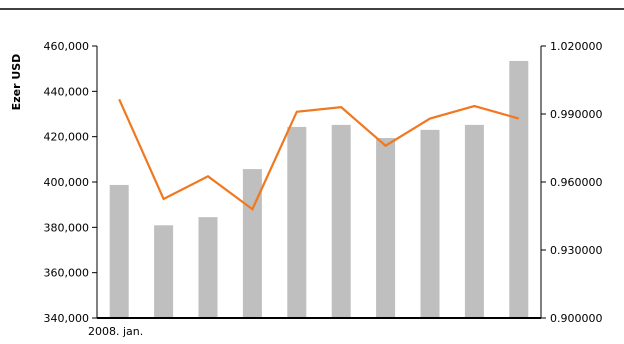  What do you see at coordinates (576, 46) in the screenshot?
I see `y-right-tick-label-4: 1.020000` at bounding box center [576, 46].